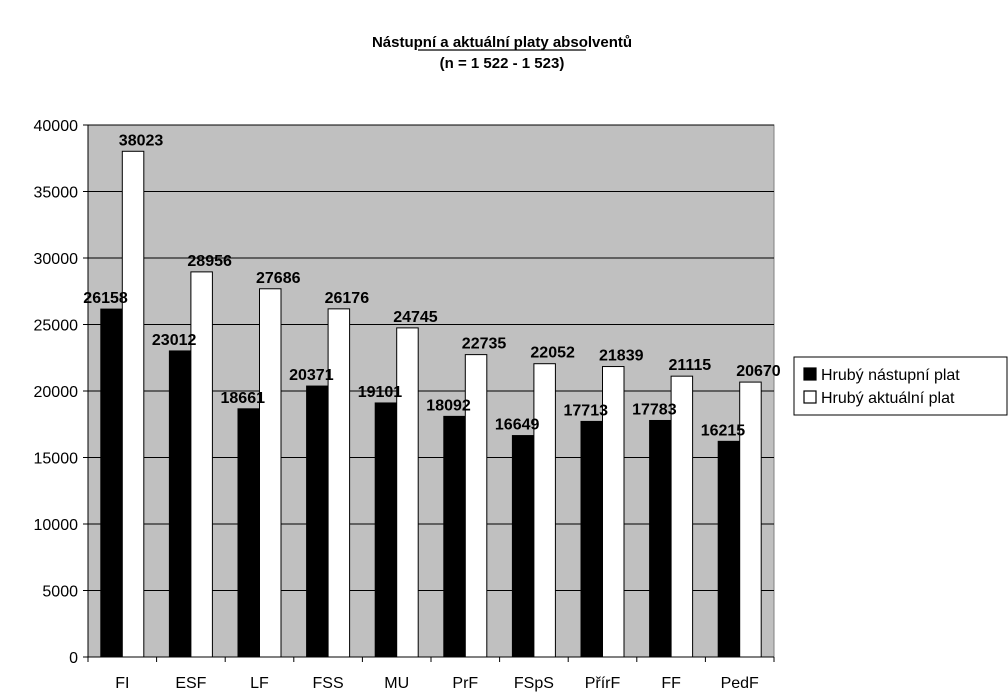 Image resolution: width=1008 pixels, height=695 pixels. I want to click on x-tick-label: FF, so click(671, 683).